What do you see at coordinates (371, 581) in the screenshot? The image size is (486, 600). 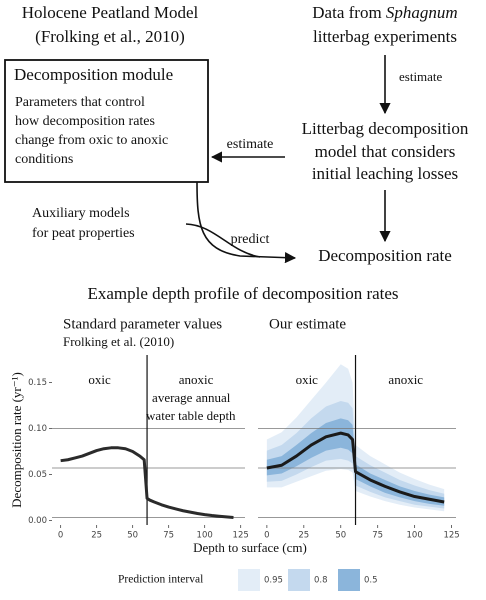 I see `legend-label: 0.5` at bounding box center [371, 581].